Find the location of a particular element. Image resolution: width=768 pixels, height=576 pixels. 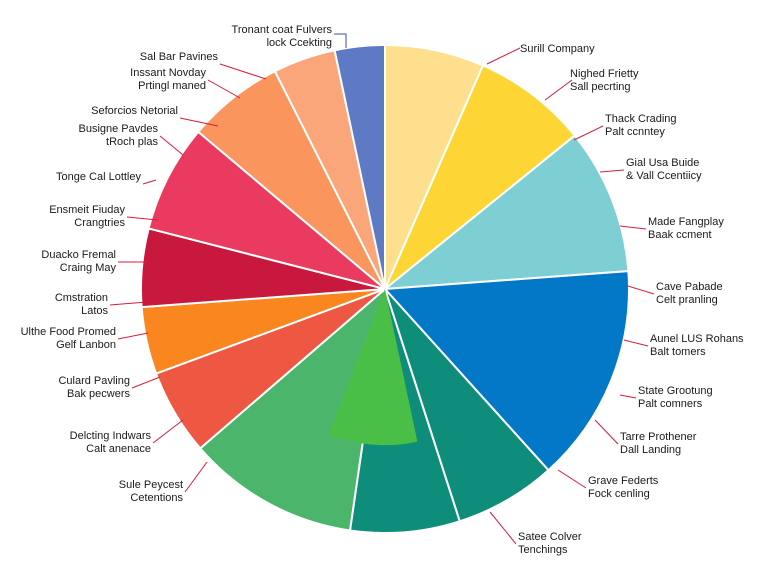

slice-label-line2: Gelf Lanbon is located at coordinates (86, 345).